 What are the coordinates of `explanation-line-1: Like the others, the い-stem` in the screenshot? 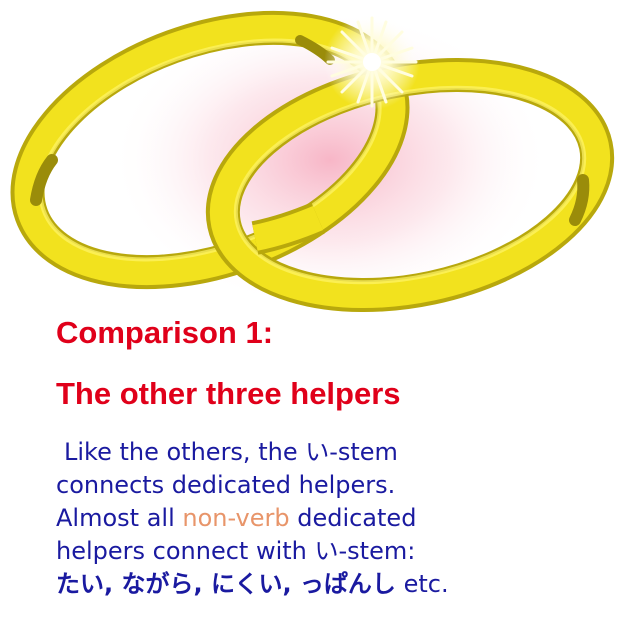 It's located at (231, 452).